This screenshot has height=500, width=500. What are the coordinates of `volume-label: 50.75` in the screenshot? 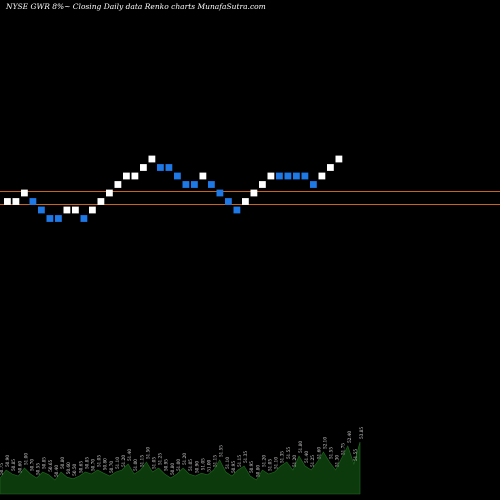 It's located at (2, 469).